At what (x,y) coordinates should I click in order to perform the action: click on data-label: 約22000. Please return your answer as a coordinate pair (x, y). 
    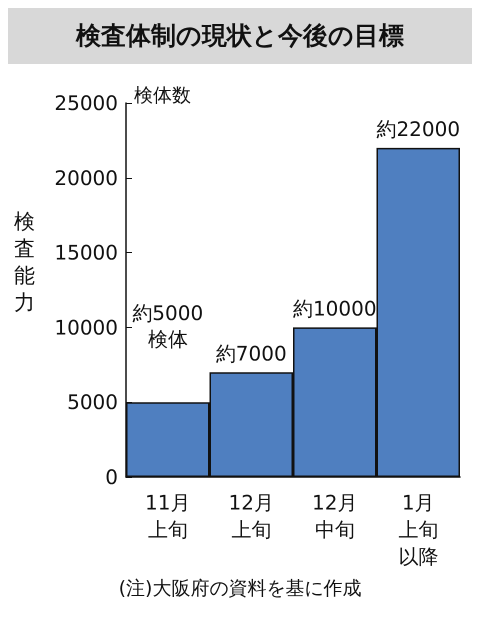
    Looking at the image, I should click on (418, 128).